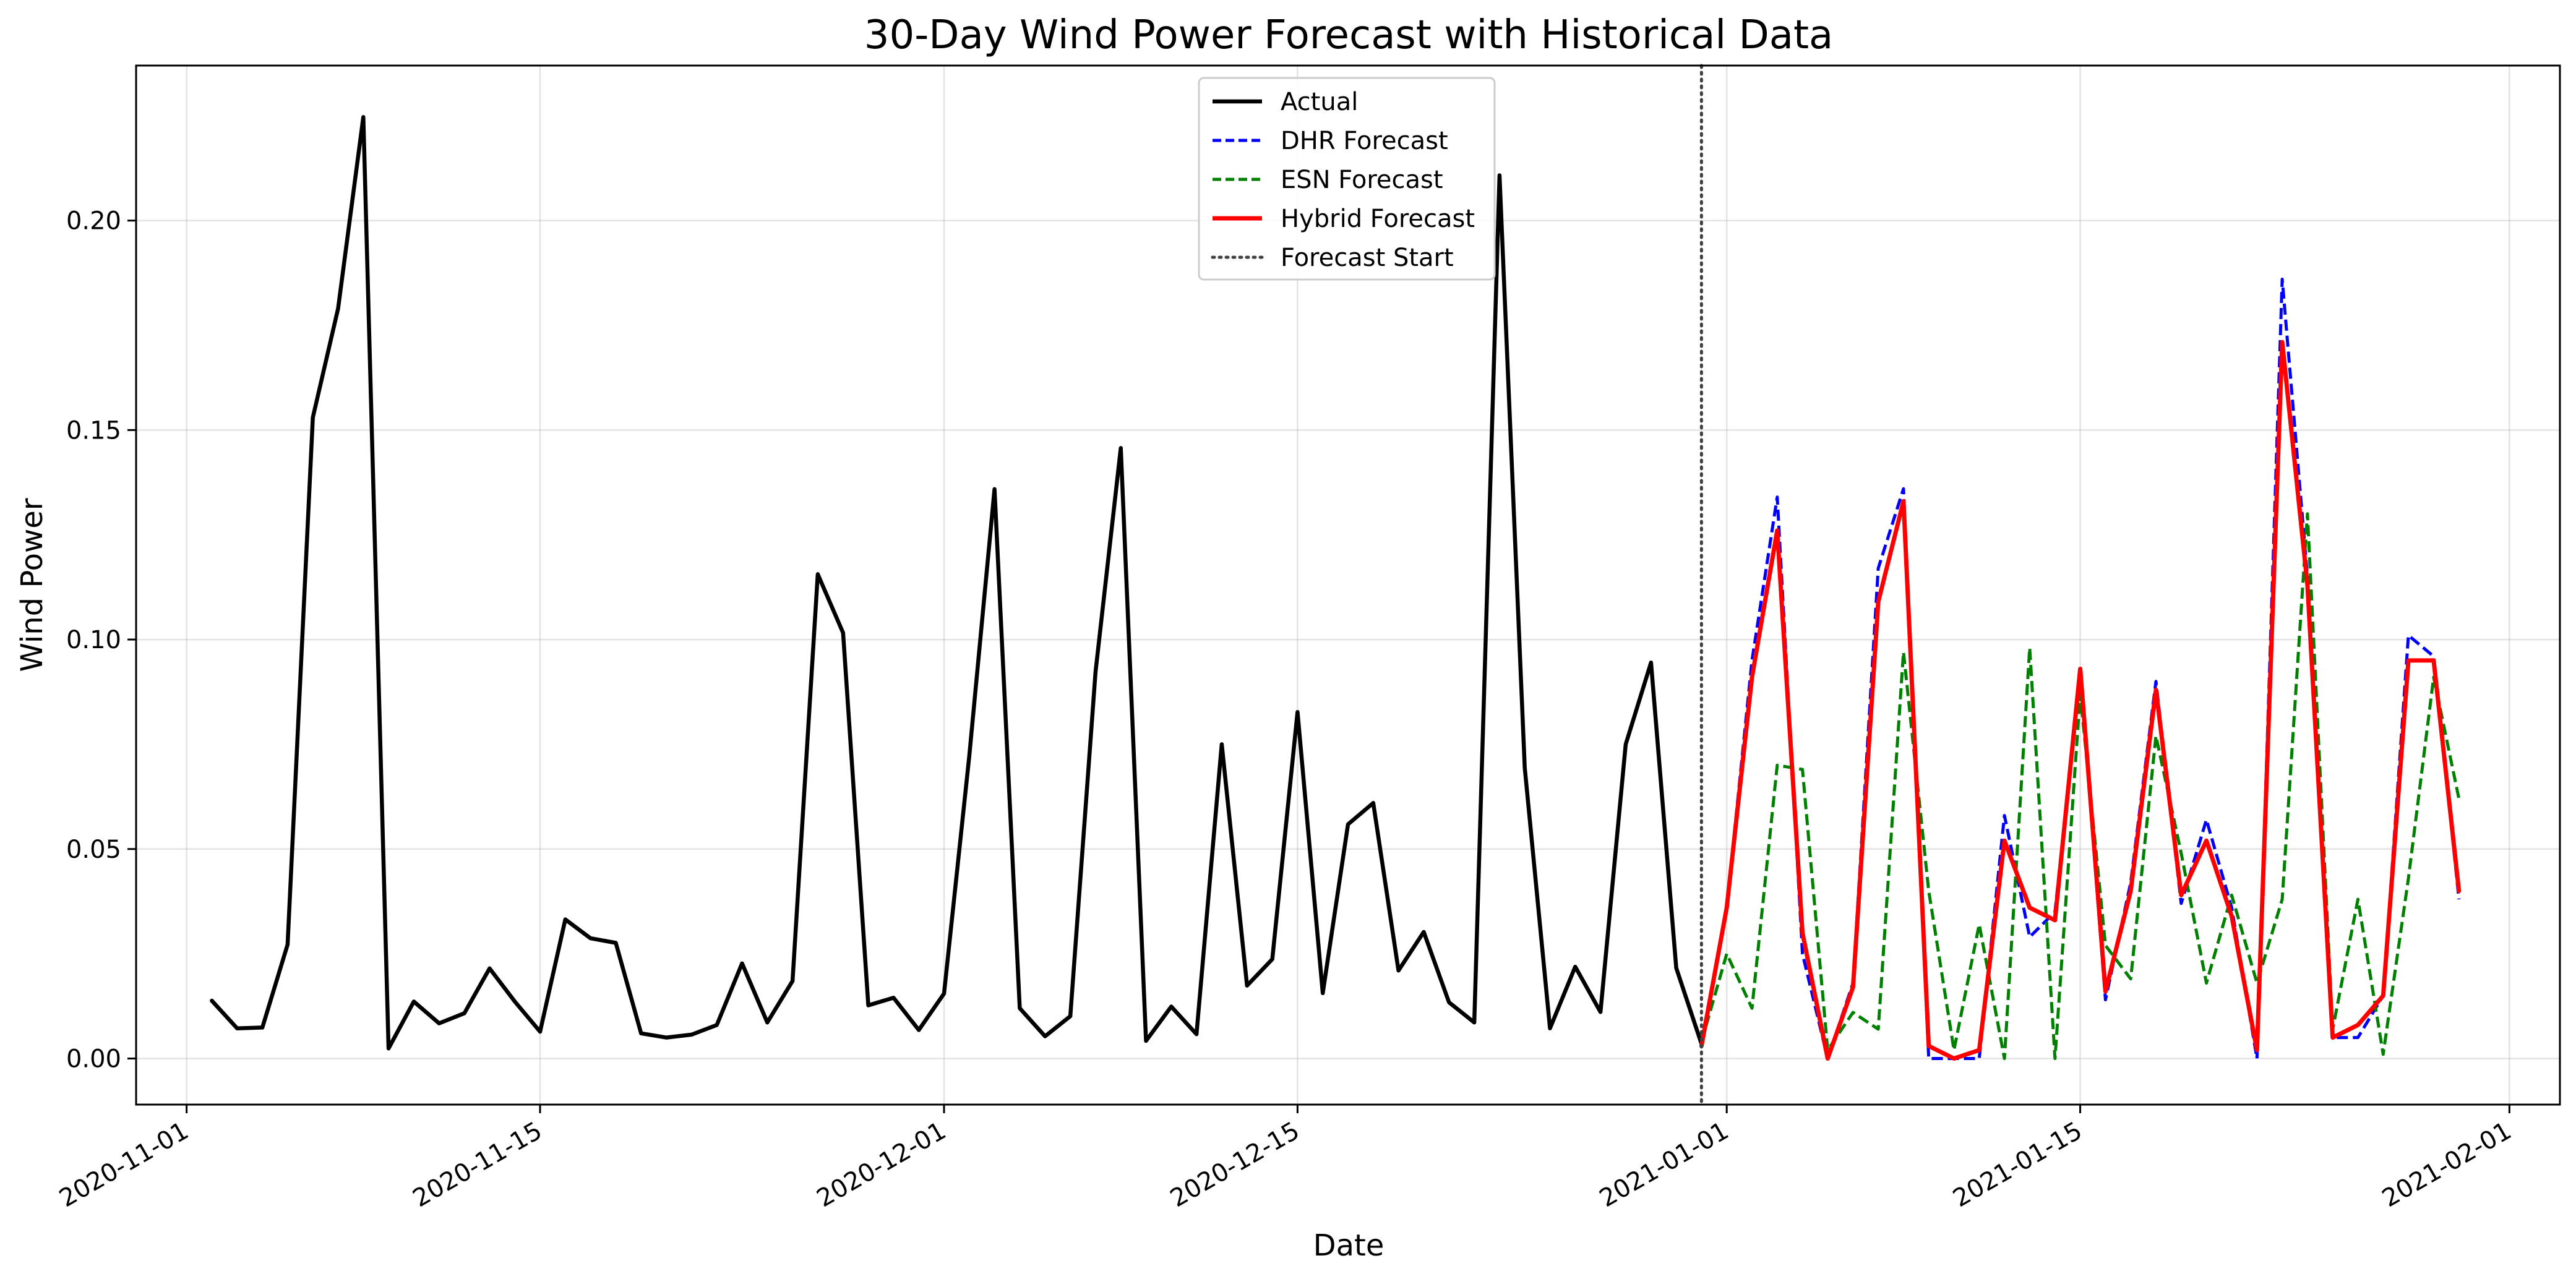 This screenshot has height=1279, width=2576. I want to click on x-tick-label: 2020-12-01, so click(881, 1164).